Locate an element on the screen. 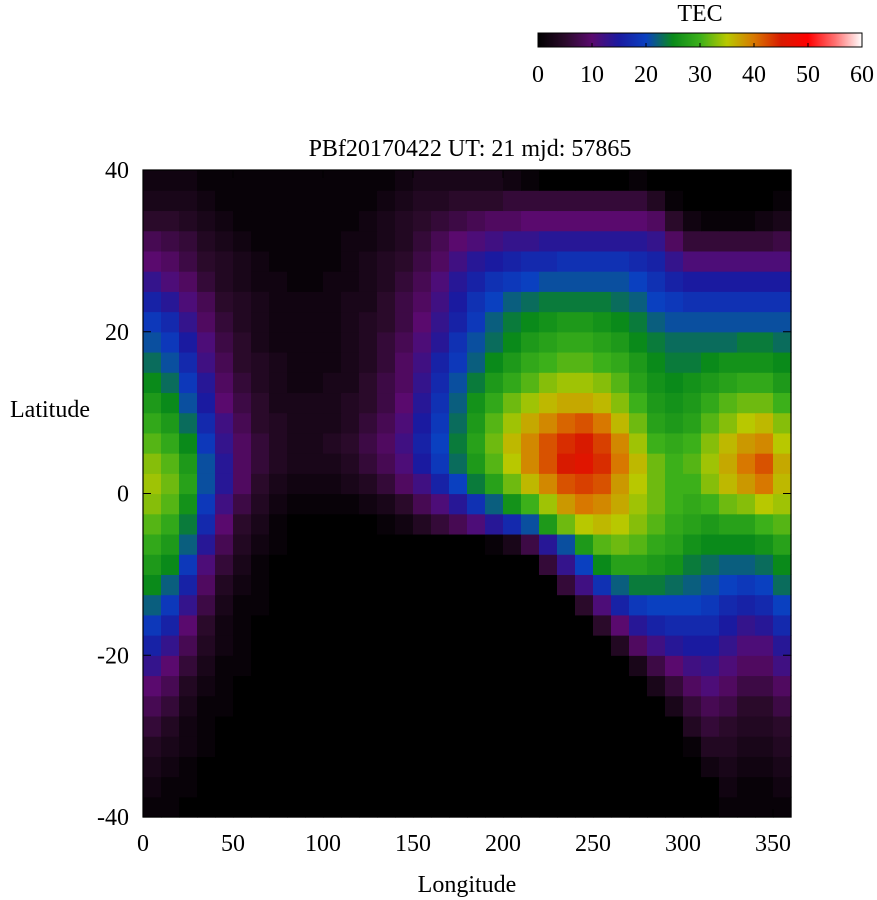 Image resolution: width=877 pixels, height=900 pixels. chart-title: PBf20170422 UT: 21 mjd: 57865 is located at coordinates (470, 149).